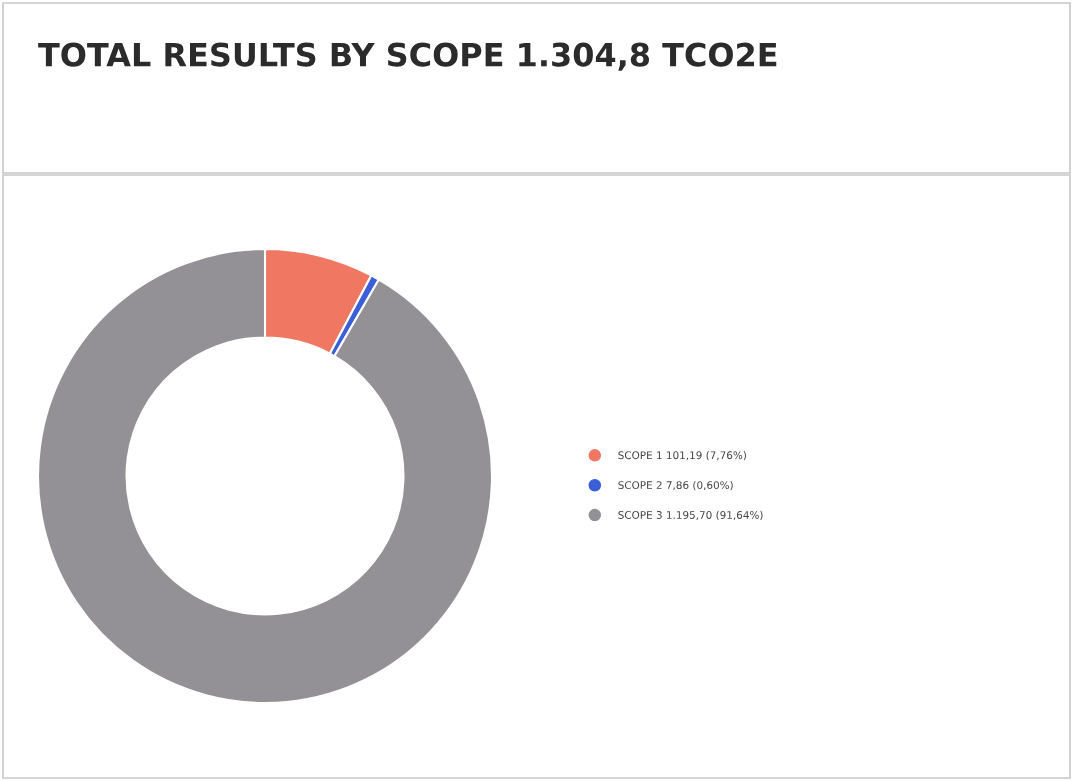  Describe the element at coordinates (690, 515) in the screenshot. I see `legend-label: SCOPE 3 1.195,70 (91,64%)` at that location.